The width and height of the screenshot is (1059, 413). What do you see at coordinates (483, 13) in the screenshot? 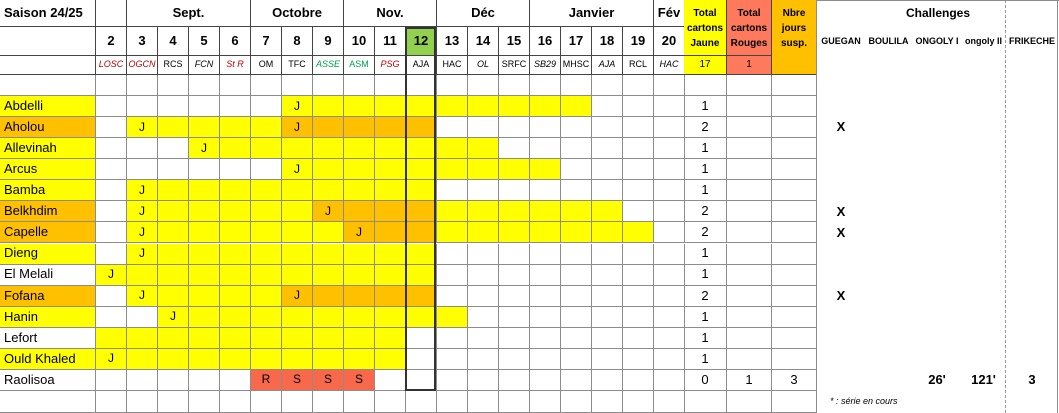
I see `month-label: Déc` at bounding box center [483, 13].